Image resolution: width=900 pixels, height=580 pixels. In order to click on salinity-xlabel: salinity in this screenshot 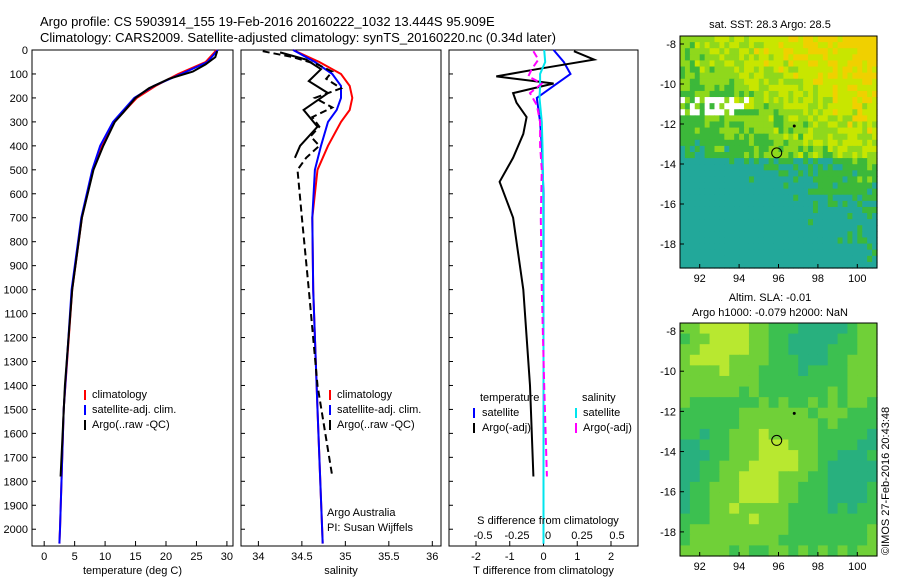, I will do `click(341, 571)`.